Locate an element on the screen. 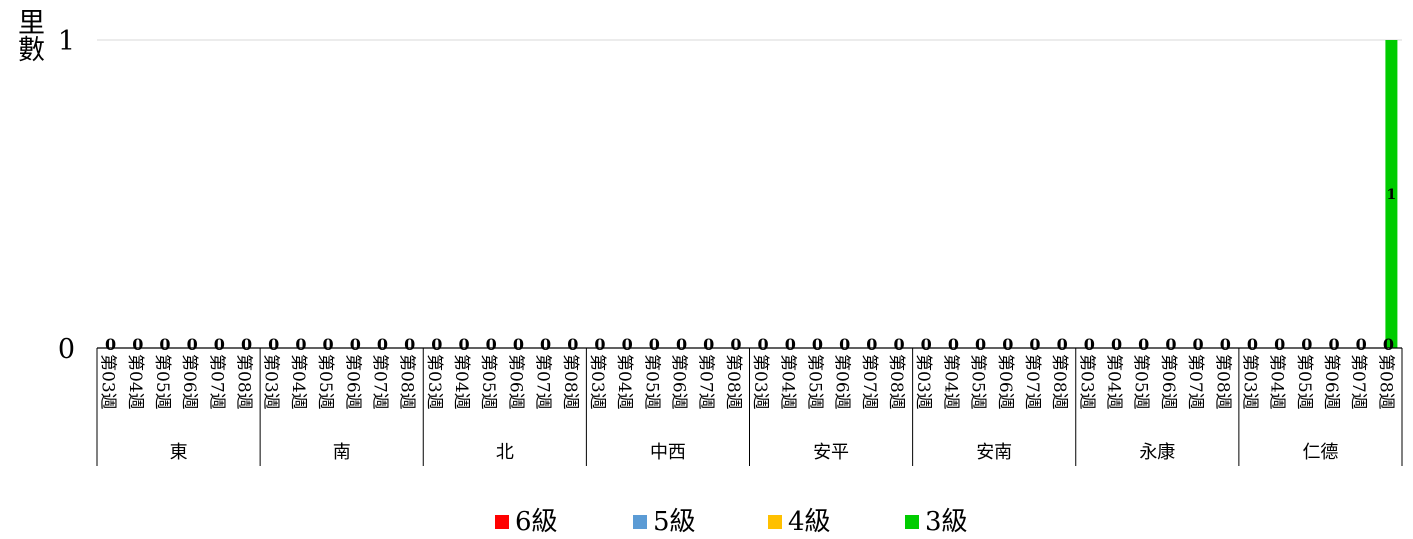  legend-item: 4級 is located at coordinates (799, 522).